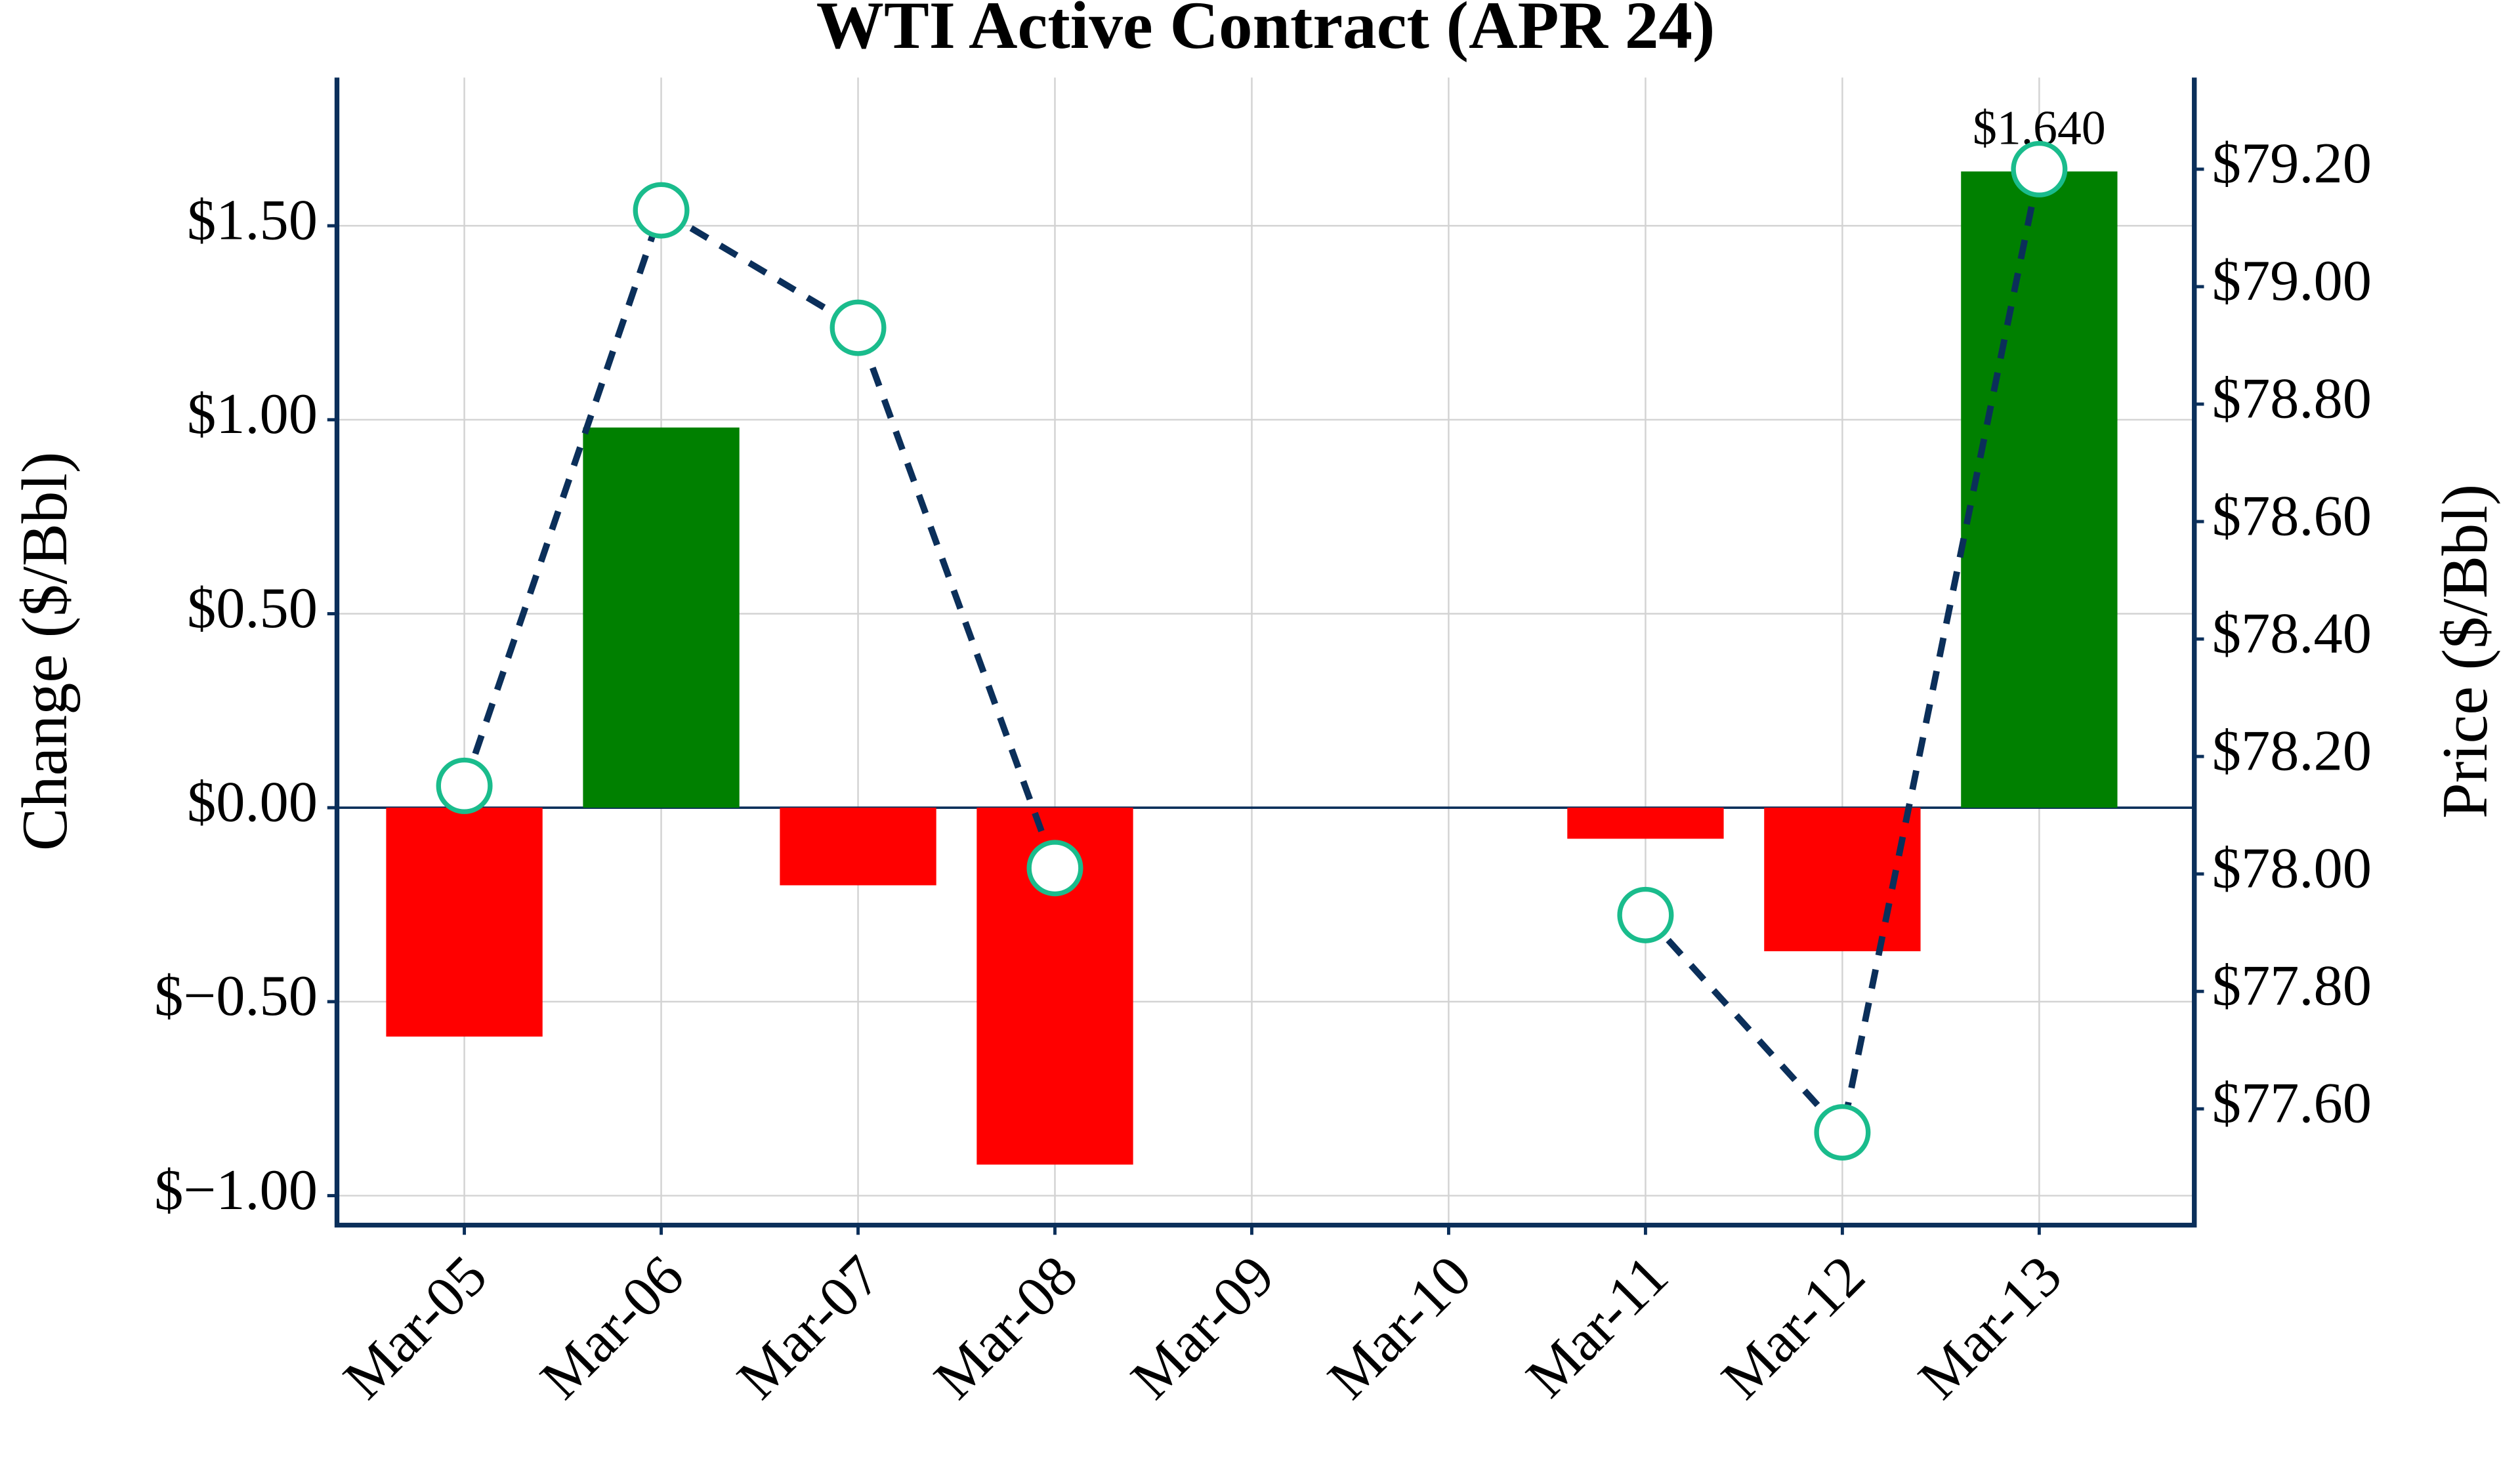  What do you see at coordinates (2292, 750) in the screenshot?
I see `y2-tick-label: $78.20` at bounding box center [2292, 750].